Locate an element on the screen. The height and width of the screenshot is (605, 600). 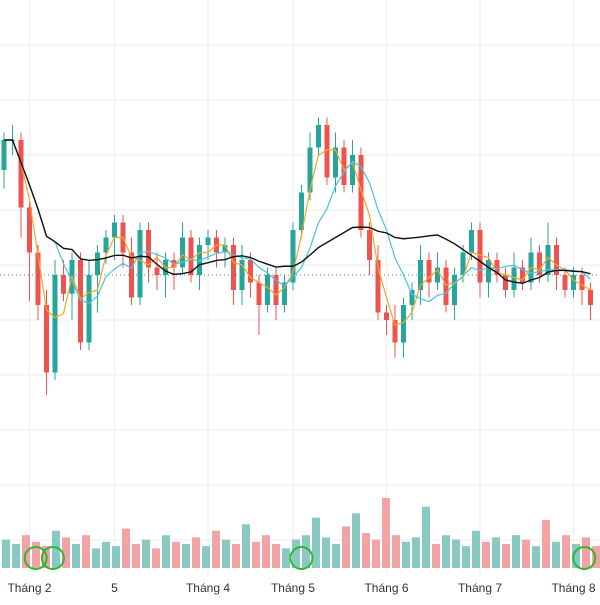
event-markers is located at coordinates (310, 558).